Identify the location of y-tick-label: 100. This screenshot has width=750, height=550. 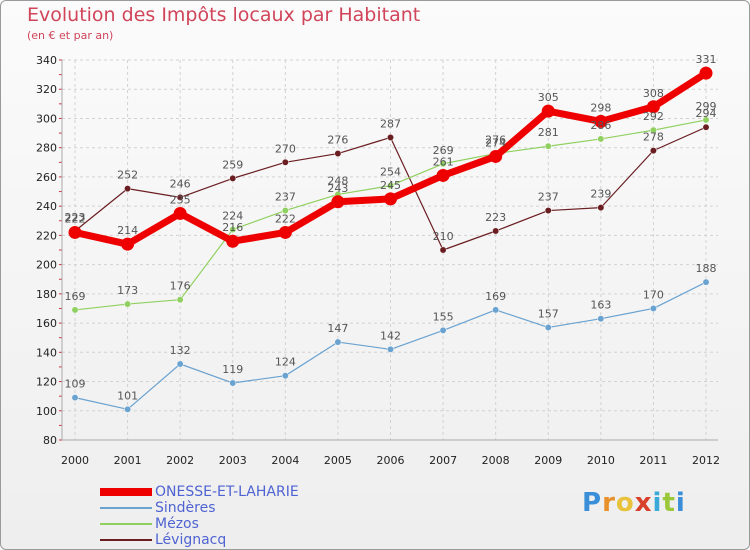
(46, 411).